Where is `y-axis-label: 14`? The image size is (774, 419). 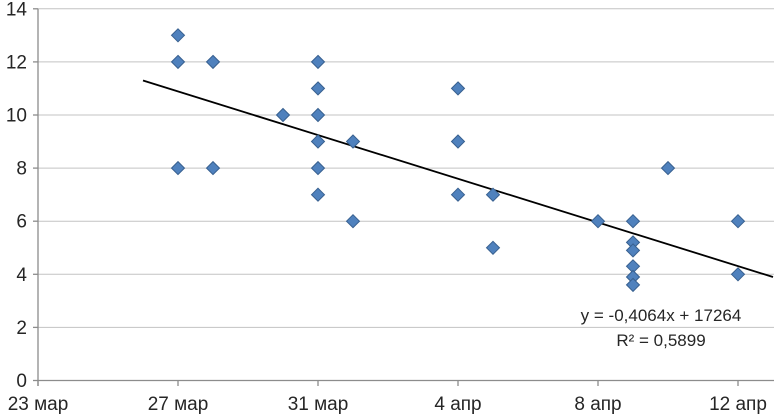 y-axis-label: 14 is located at coordinates (17, 10).